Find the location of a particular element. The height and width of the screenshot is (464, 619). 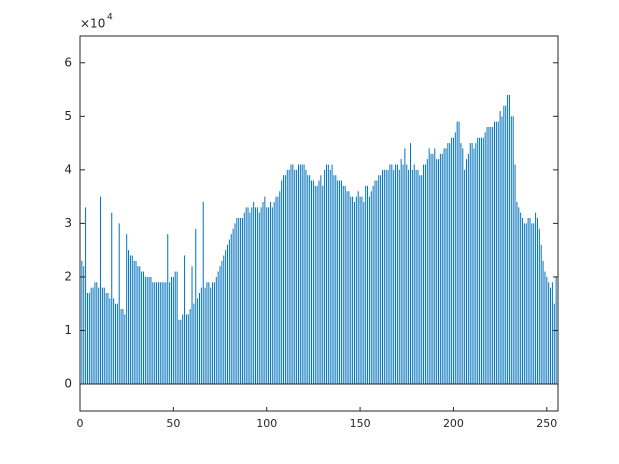

x-tick-label: 200 is located at coordinates (453, 423).